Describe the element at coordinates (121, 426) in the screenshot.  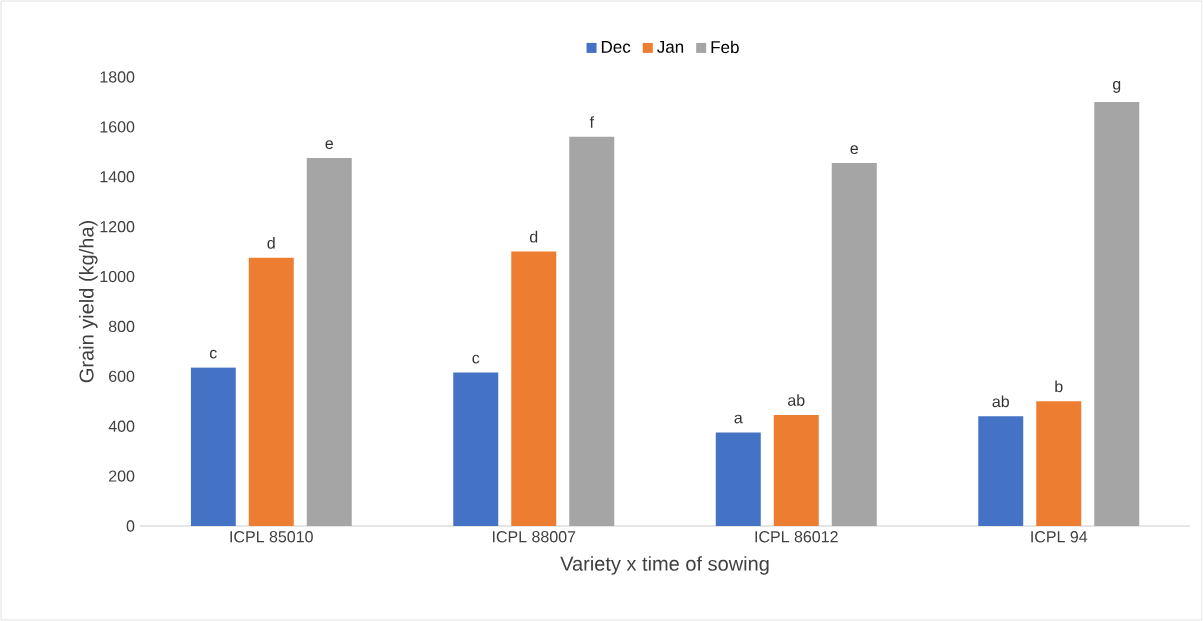
I see `y-tick-label: 400` at that location.